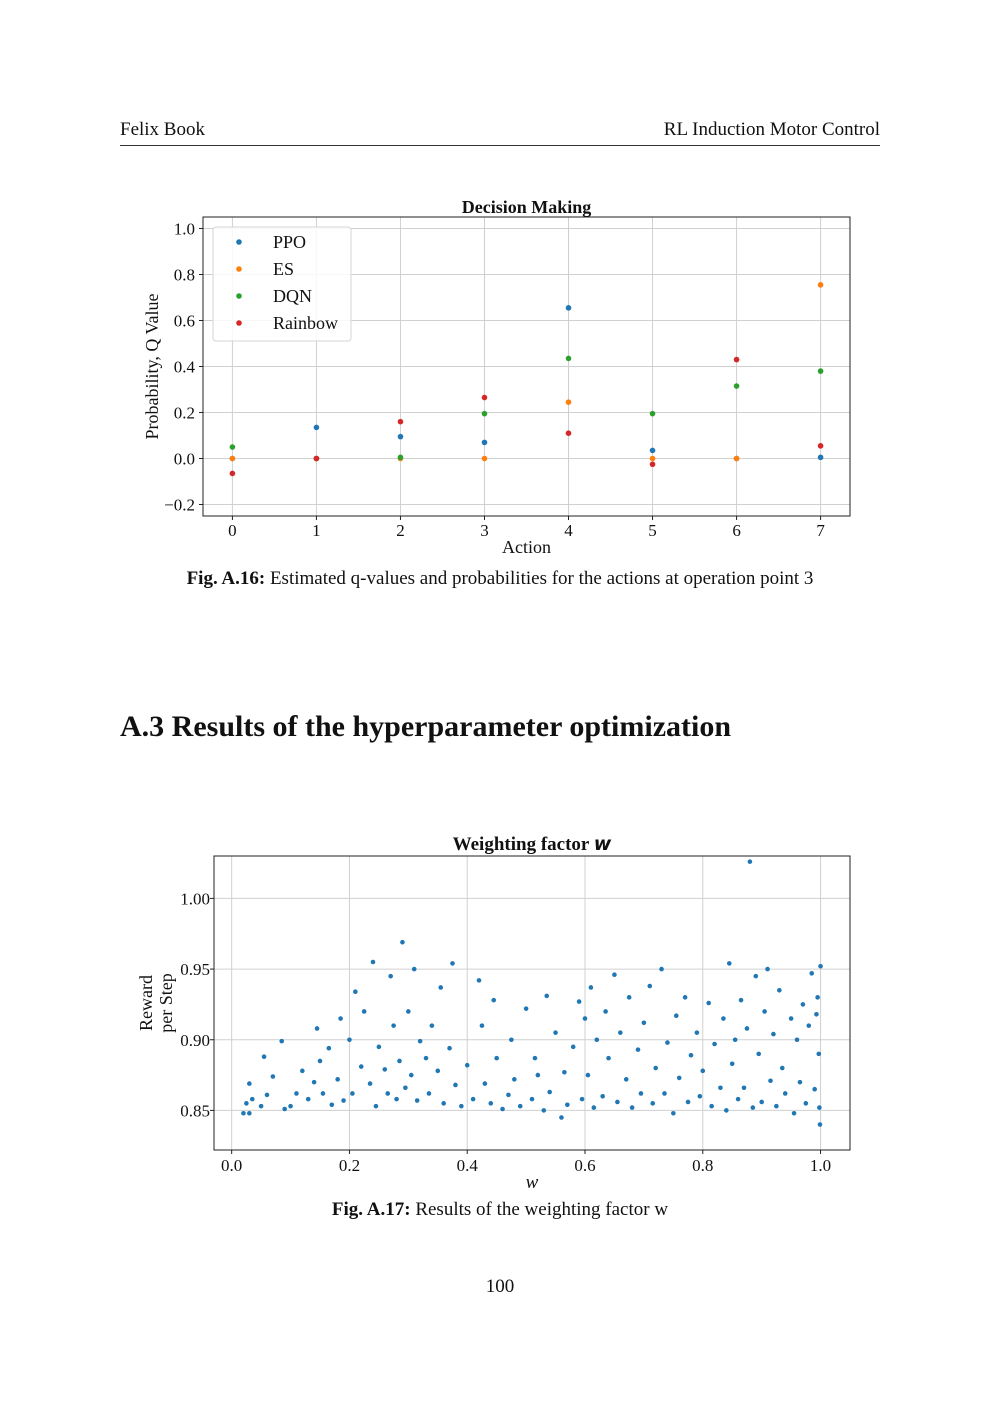 The image size is (1000, 1414). I want to click on data-point-ppo, so click(400, 436).